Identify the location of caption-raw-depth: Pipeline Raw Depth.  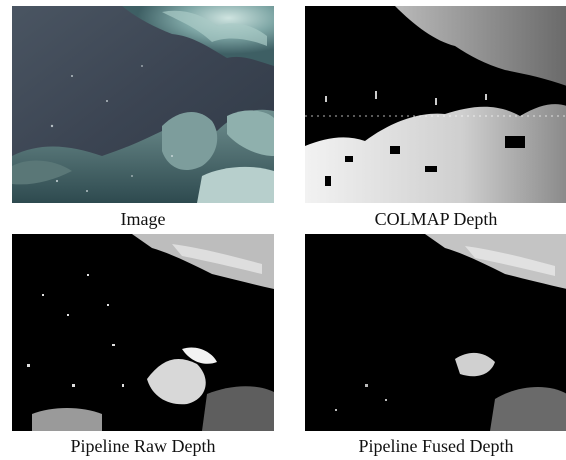
(143, 446).